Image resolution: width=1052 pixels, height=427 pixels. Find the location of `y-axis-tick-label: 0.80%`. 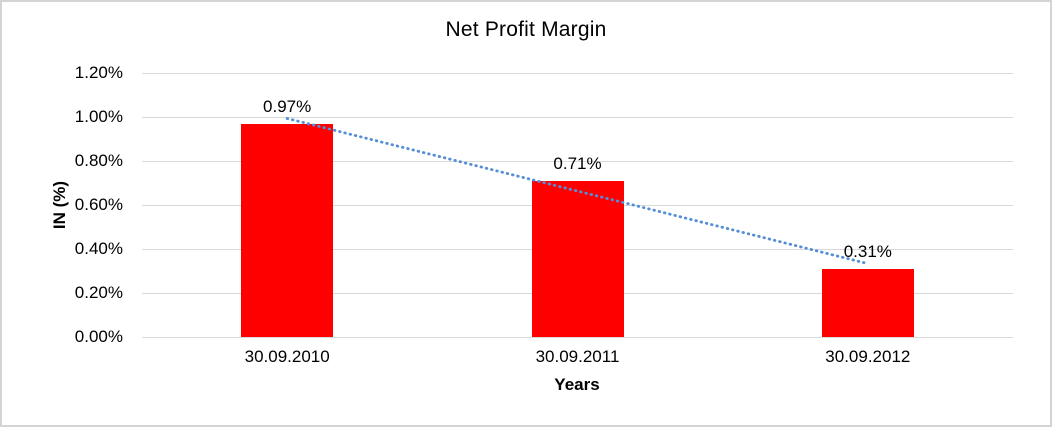

y-axis-tick-label: 0.80% is located at coordinates (98, 160).